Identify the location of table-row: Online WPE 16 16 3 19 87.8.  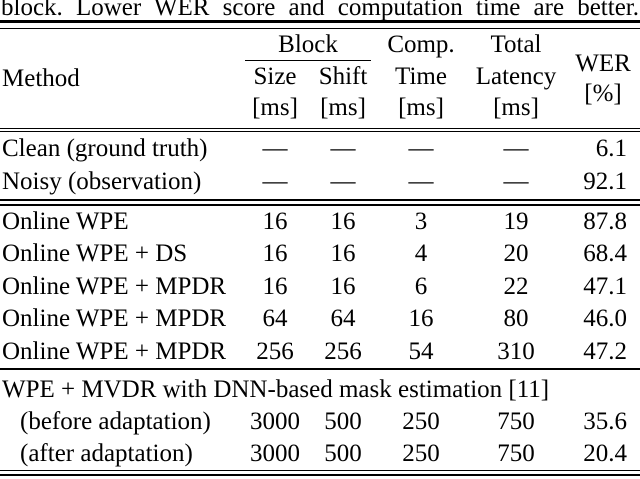
(320, 222).